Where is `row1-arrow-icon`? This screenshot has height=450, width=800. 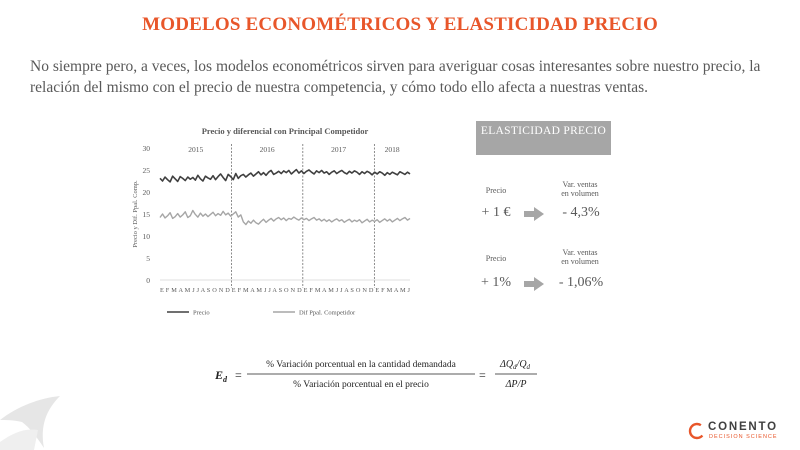
row1-arrow-icon is located at coordinates (534, 214).